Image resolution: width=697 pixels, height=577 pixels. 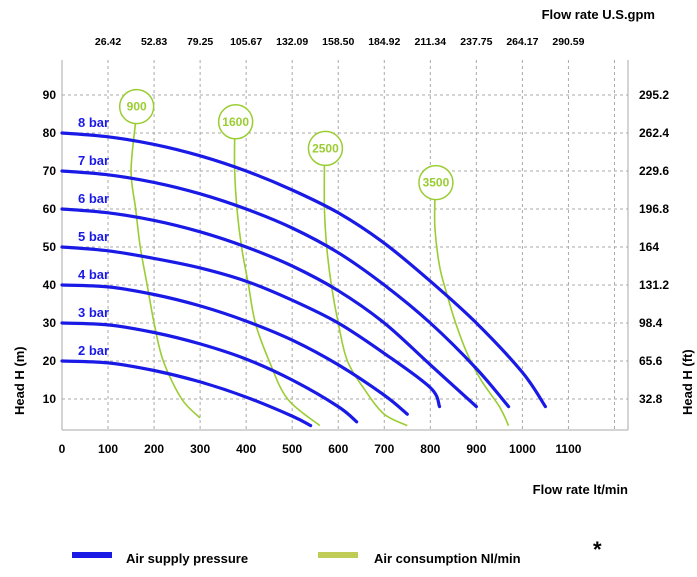 I want to click on x-tick-label: 700, so click(x=384, y=449).